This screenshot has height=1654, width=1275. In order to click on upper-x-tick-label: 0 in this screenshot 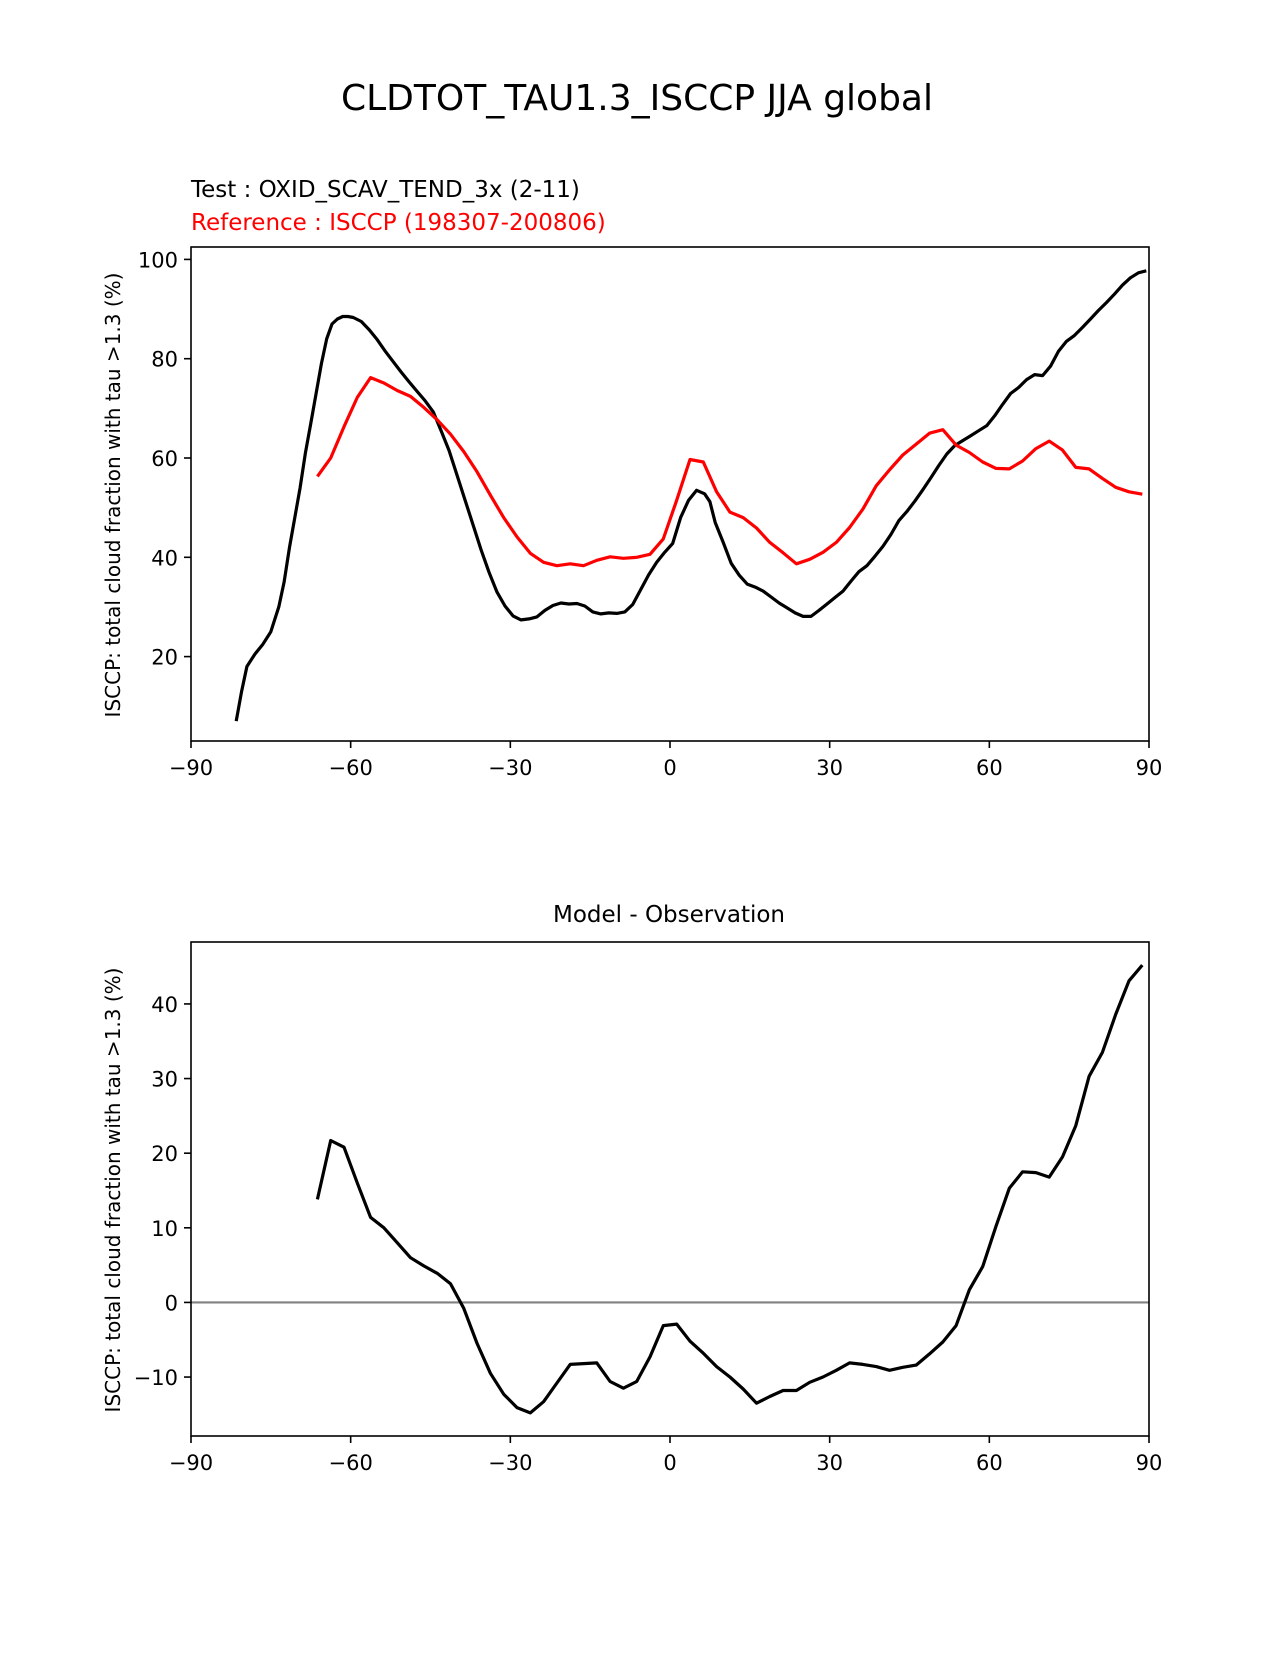, I will do `click(669, 768)`.